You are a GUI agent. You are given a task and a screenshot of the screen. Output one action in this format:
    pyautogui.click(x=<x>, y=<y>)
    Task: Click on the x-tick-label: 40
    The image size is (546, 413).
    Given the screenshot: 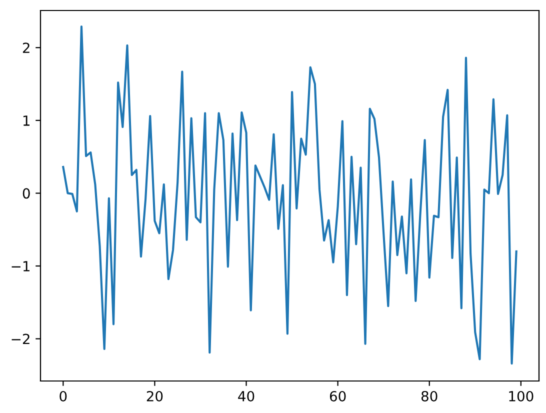 What is the action you would take?
    pyautogui.click(x=246, y=396)
    